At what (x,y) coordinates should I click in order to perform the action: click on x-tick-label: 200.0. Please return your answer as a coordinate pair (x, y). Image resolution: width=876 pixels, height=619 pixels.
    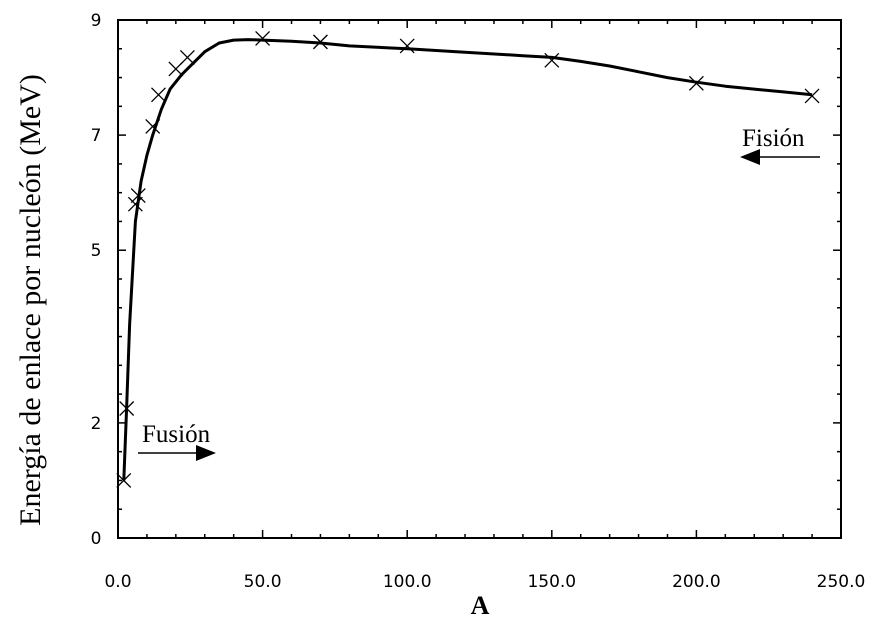
    Looking at the image, I should click on (696, 582).